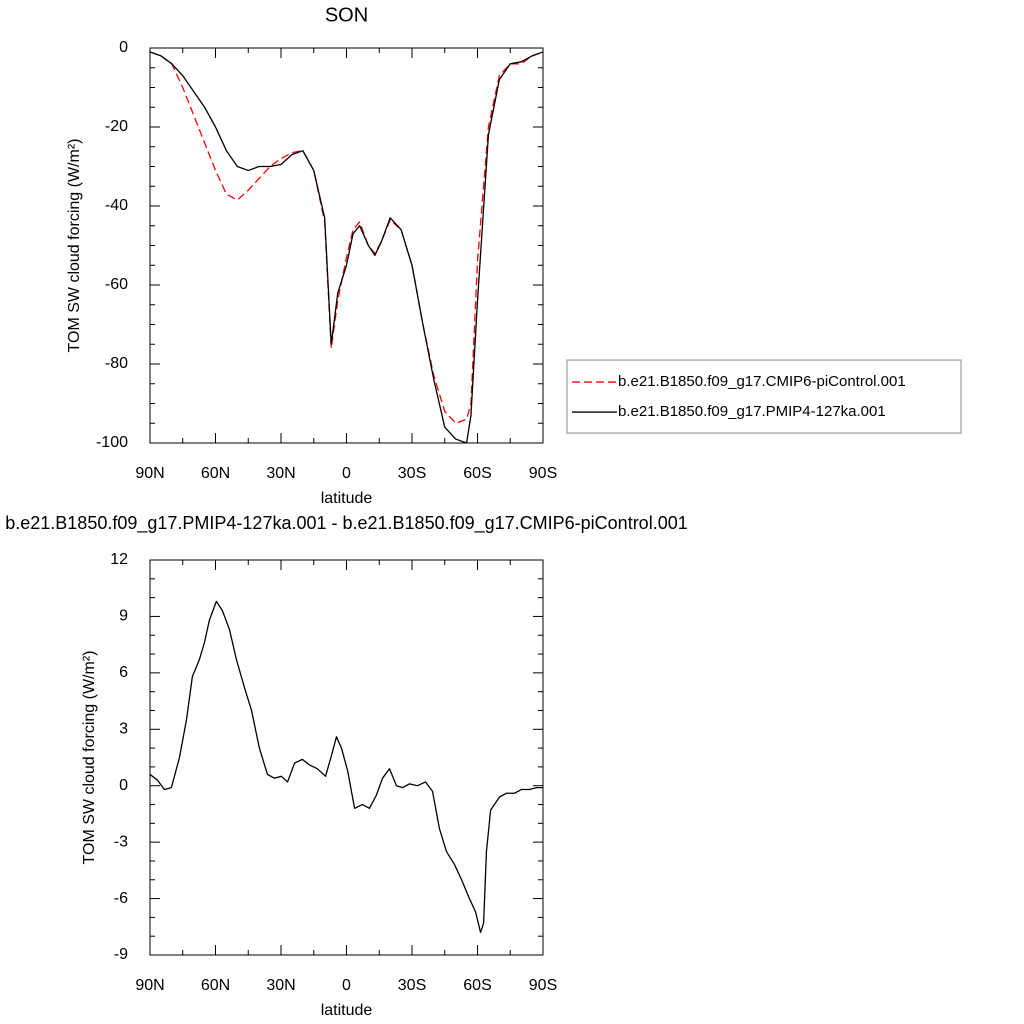 The image size is (1024, 1024). Describe the element at coordinates (116, 205) in the screenshot. I see `y-tick-label: -40` at that location.